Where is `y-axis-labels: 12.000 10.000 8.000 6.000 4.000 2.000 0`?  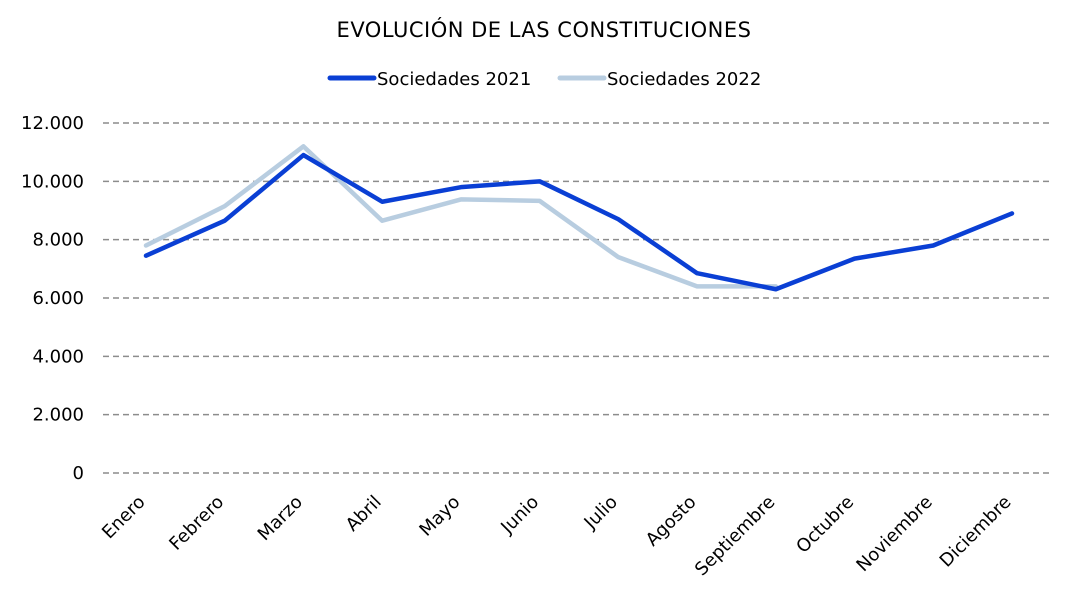
y-axis-labels: 12.000 10.000 8.000 6.000 4.000 2.000 0 is located at coordinates (52, 298).